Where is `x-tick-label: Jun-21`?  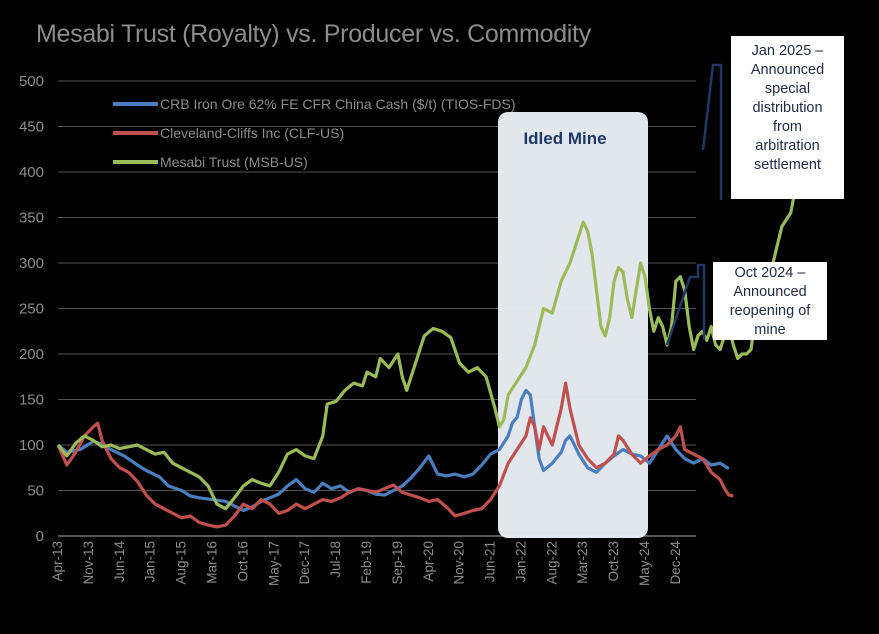
x-tick-label: Jun-21 is located at coordinates (490, 561).